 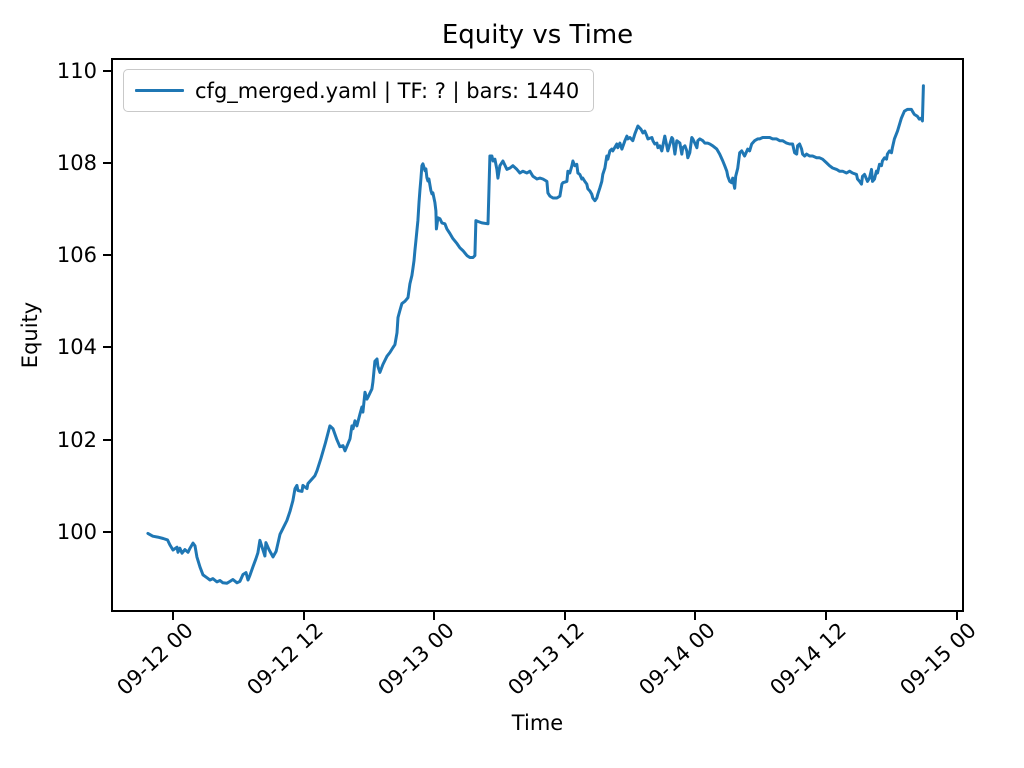 I want to click on y-tick-label: 104, so click(x=76, y=347).